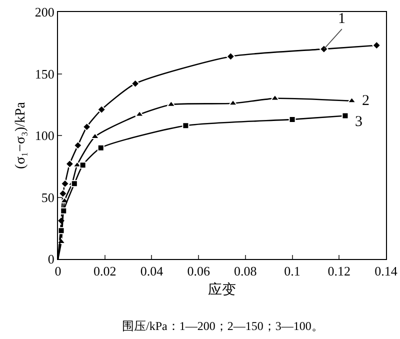 This screenshot has width=400, height=339. What do you see at coordinates (44, 74) in the screenshot?
I see `y-tick-label: 150` at bounding box center [44, 74].